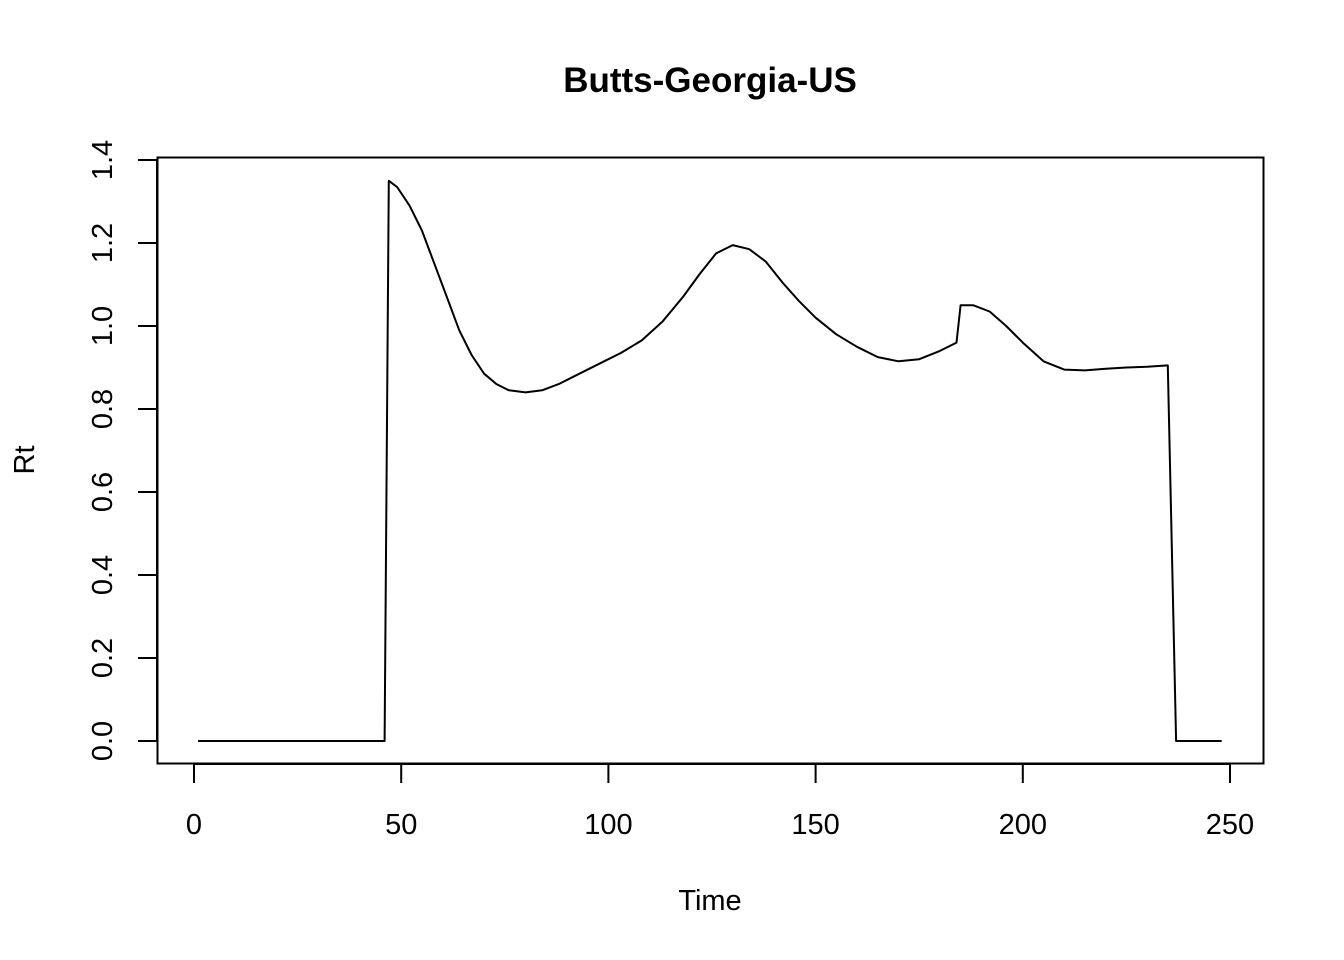  What do you see at coordinates (25, 460) in the screenshot?
I see `y-axis-label: Rt` at bounding box center [25, 460].